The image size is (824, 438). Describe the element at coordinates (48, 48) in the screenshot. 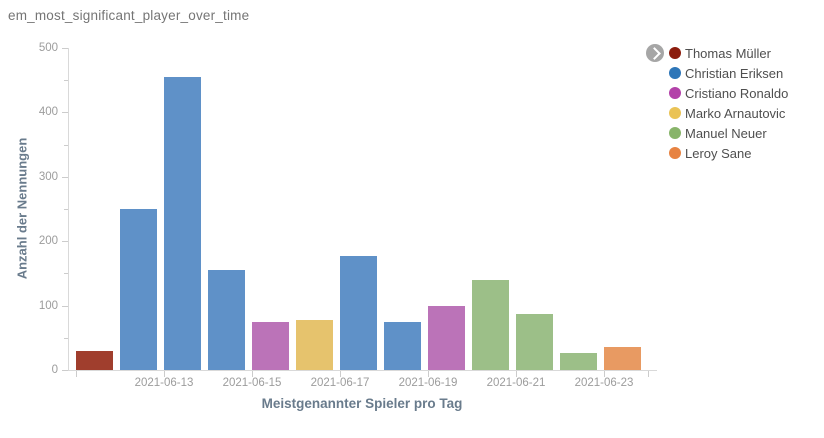

I see `y-tick-label: 500` at that location.